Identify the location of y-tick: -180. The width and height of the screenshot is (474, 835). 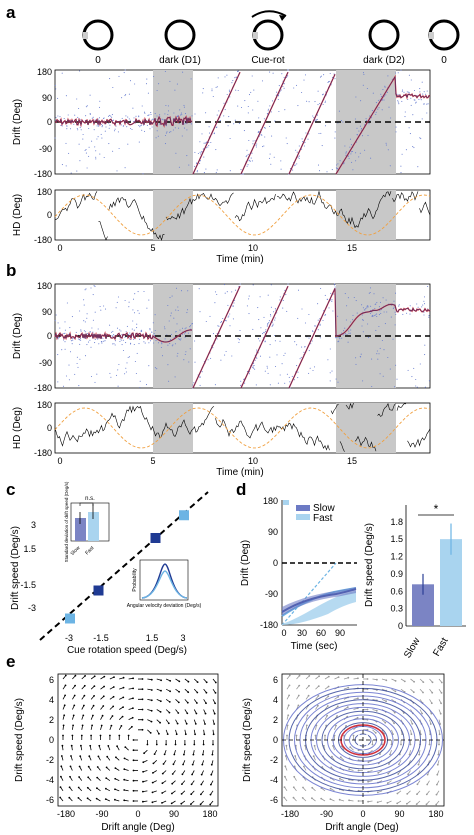
(43, 453).